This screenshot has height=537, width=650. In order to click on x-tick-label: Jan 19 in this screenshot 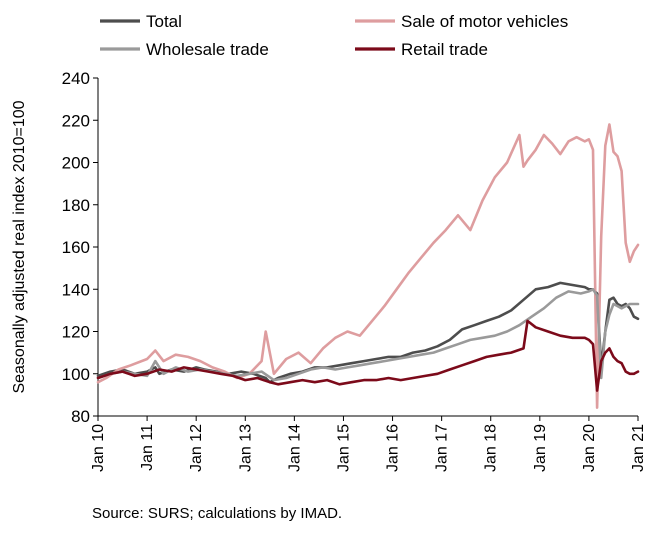, I will do `click(540, 448)`.